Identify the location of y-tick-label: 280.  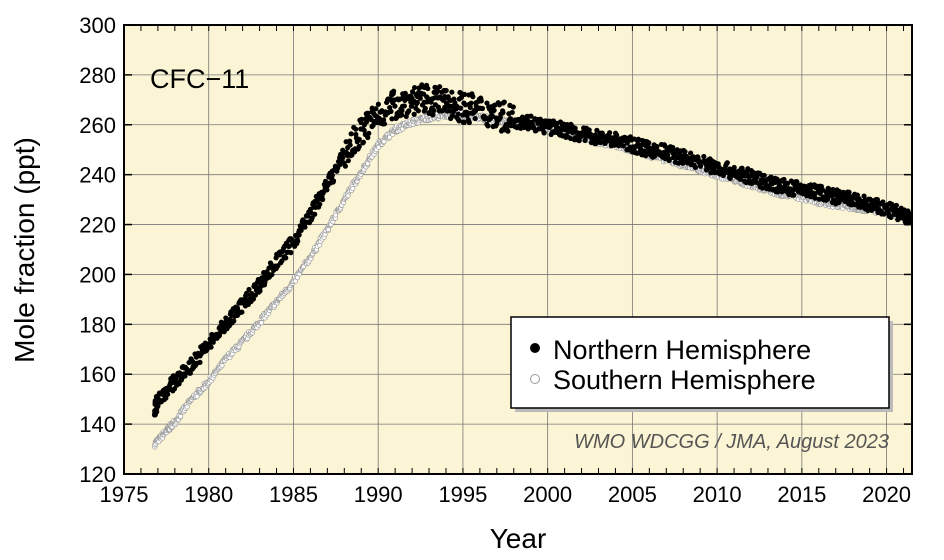
(97, 75).